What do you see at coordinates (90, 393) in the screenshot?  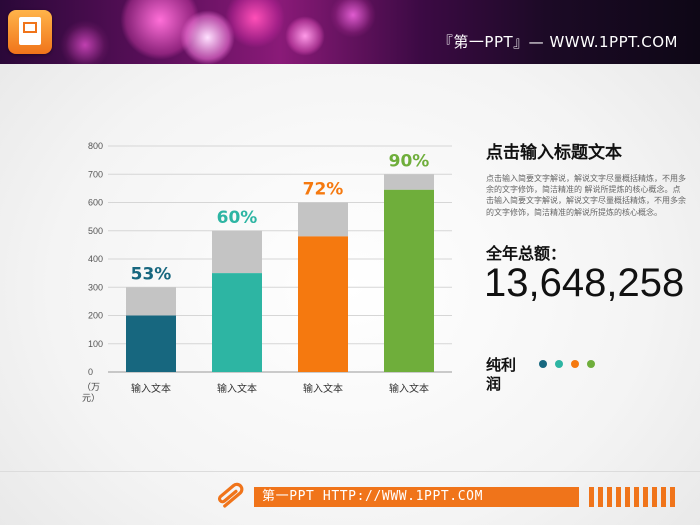 I see `y-axis-unit-label: （万元）` at bounding box center [90, 393].